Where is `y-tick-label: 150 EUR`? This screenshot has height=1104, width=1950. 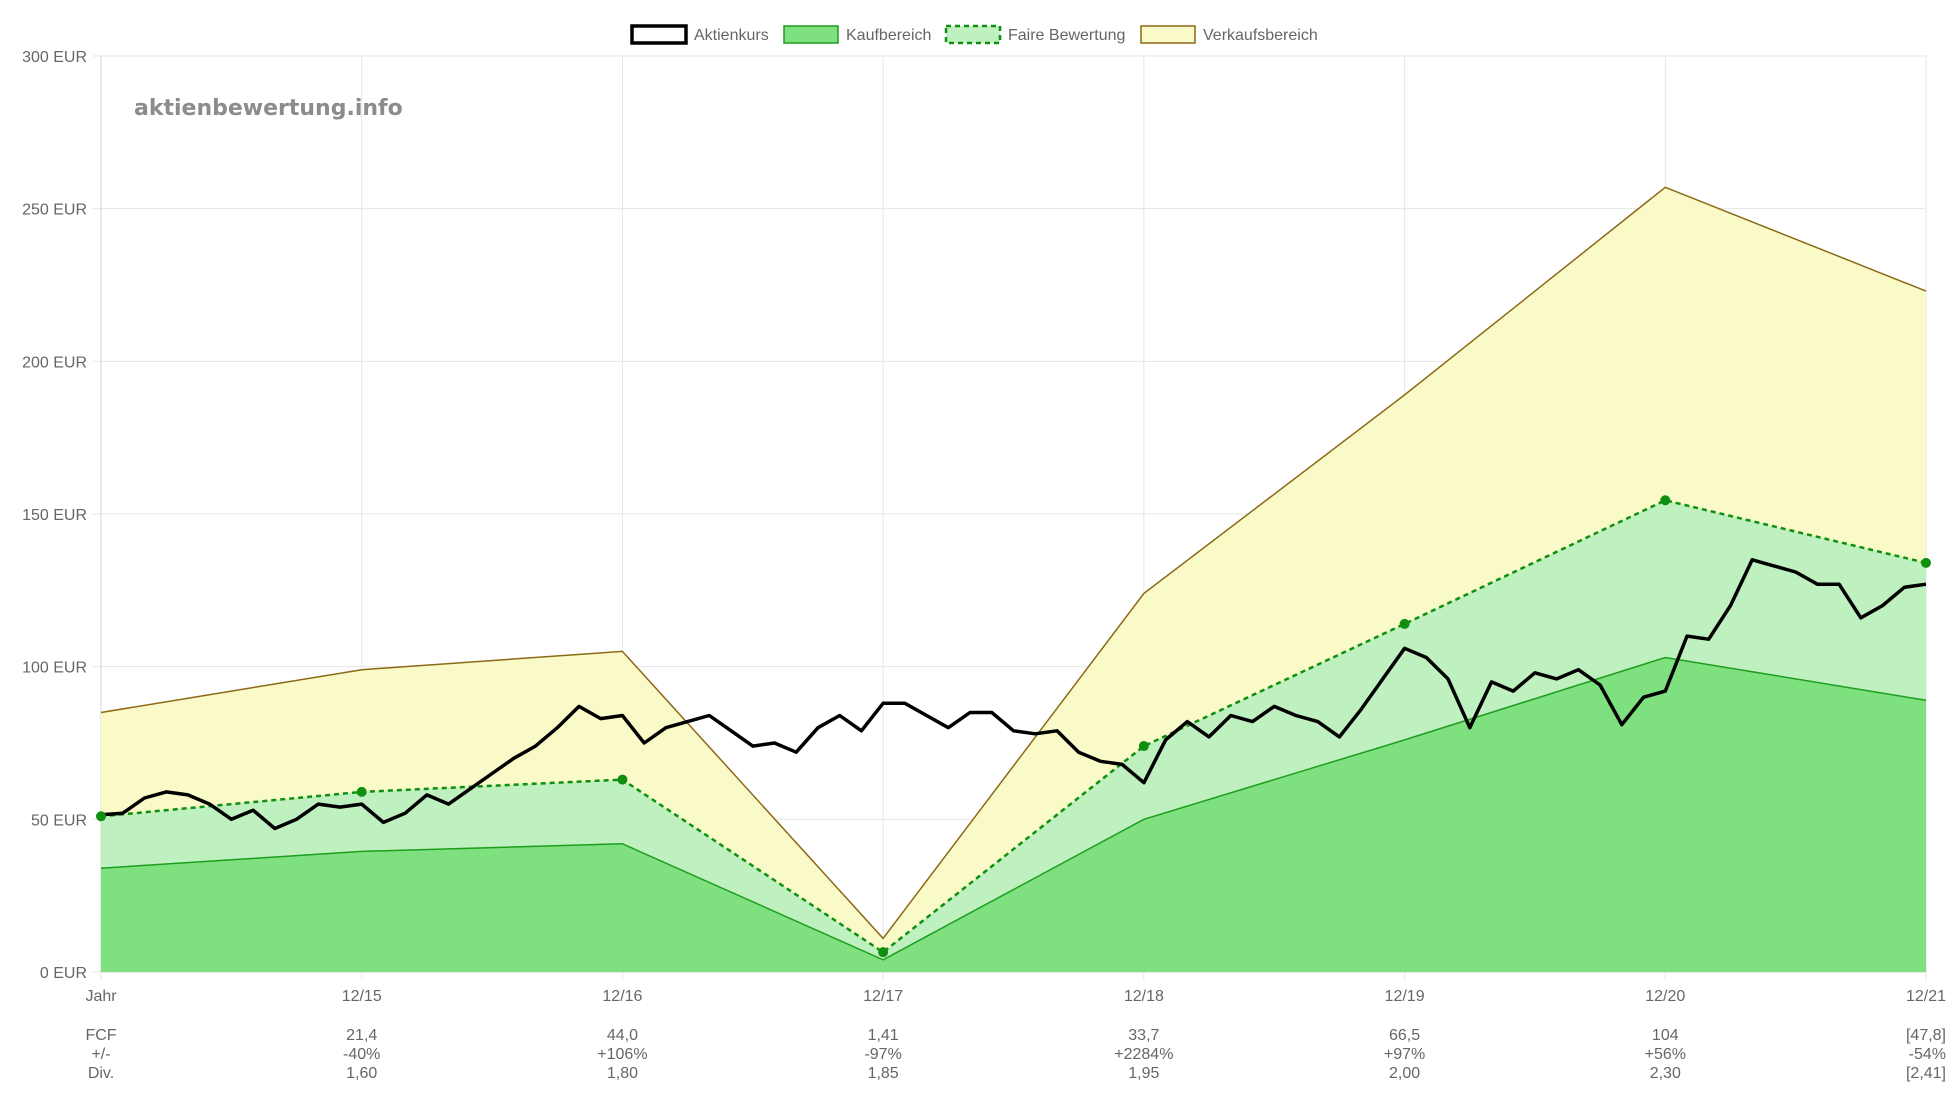 y-tick-label: 150 EUR is located at coordinates (54, 515).